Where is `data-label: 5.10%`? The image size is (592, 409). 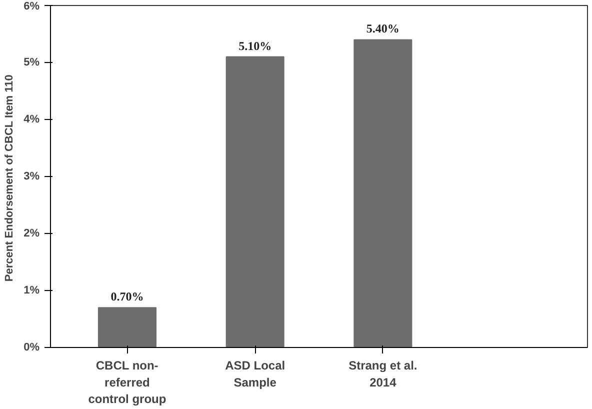
data-label: 5.10% is located at coordinates (255, 45).